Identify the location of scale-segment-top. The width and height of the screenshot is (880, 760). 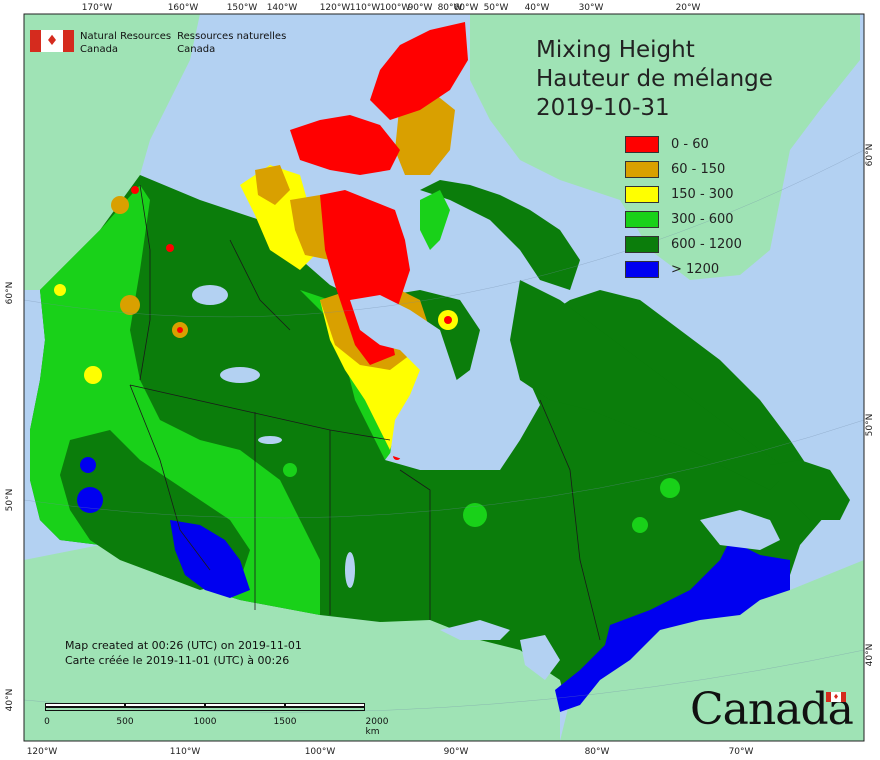
(205, 709).